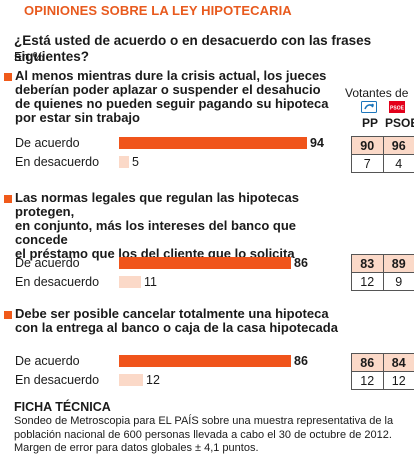 This screenshot has height=461, width=414. I want to click on party-table-3: 86 84 12 12, so click(382, 371).